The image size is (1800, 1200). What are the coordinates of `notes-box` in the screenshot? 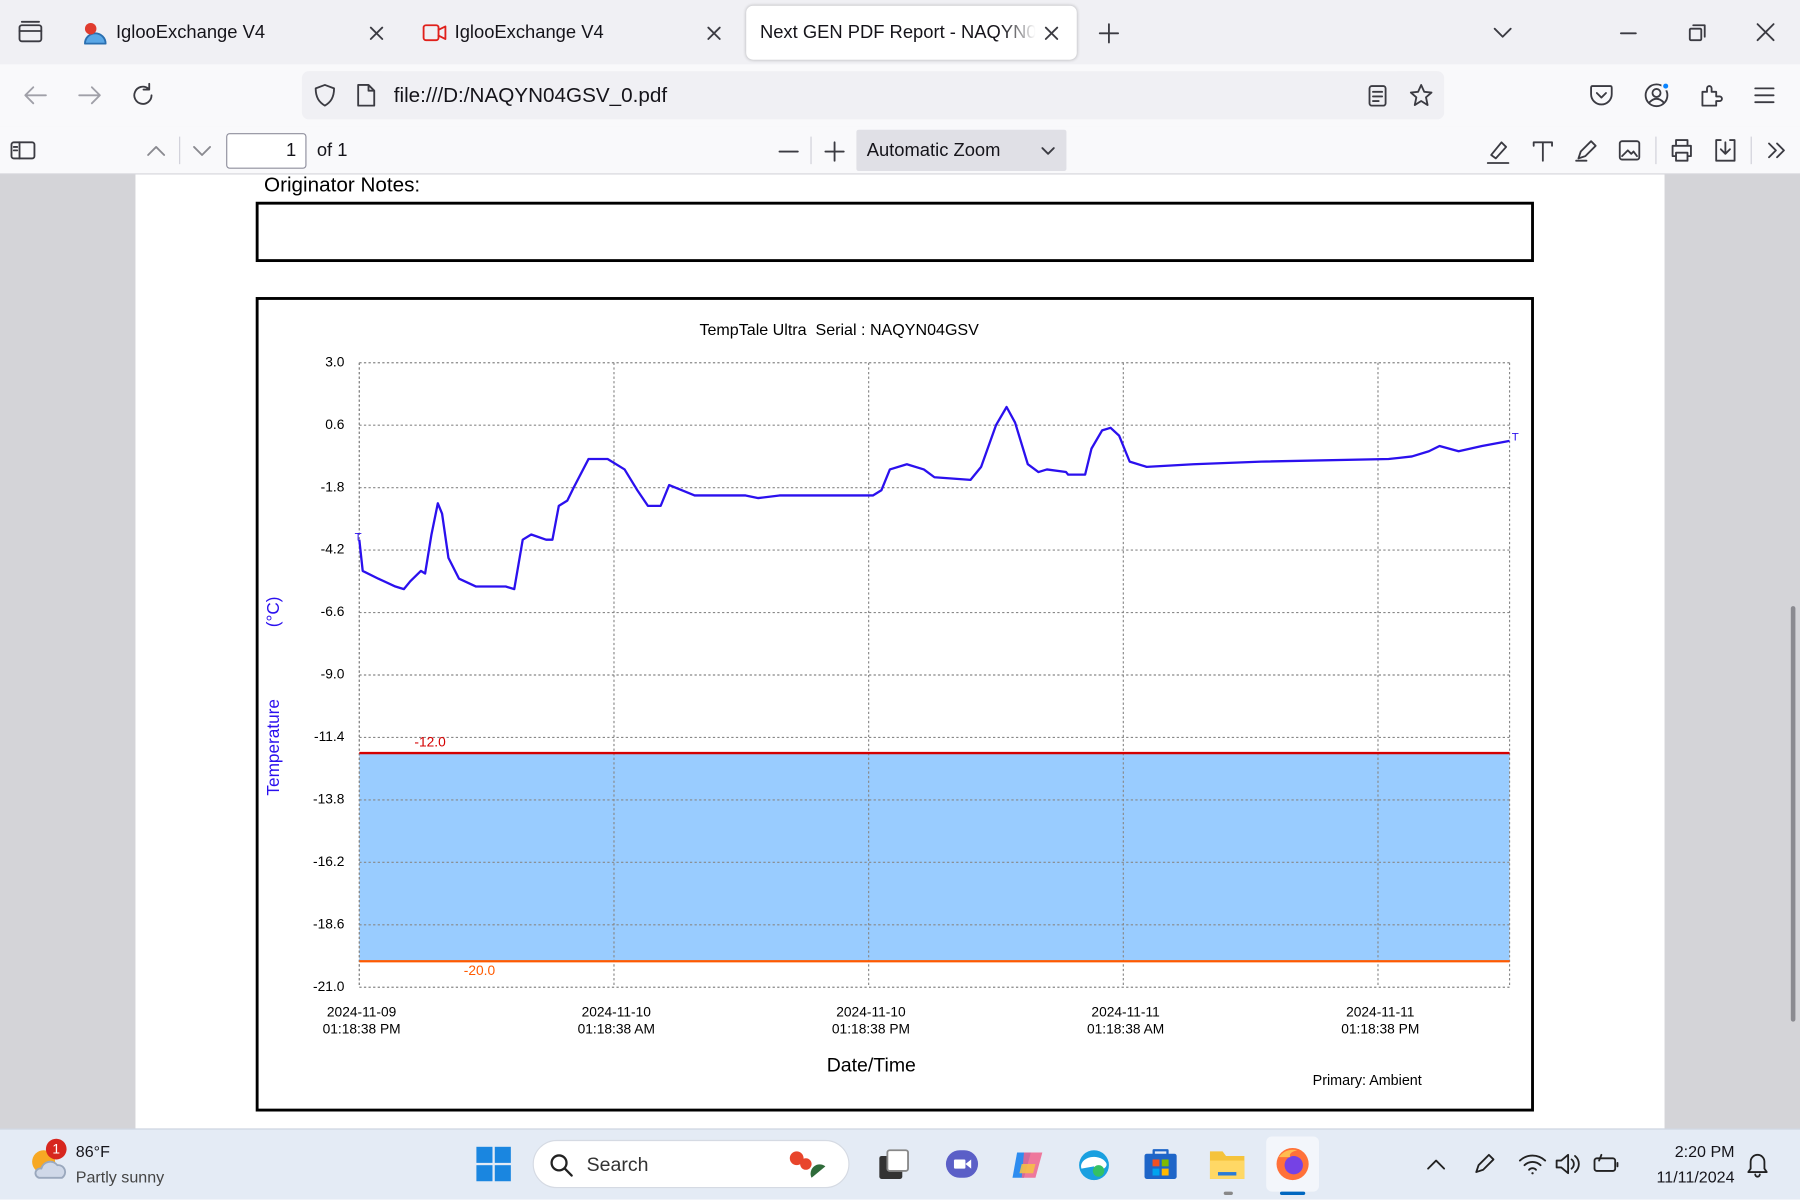 It's located at (894, 232).